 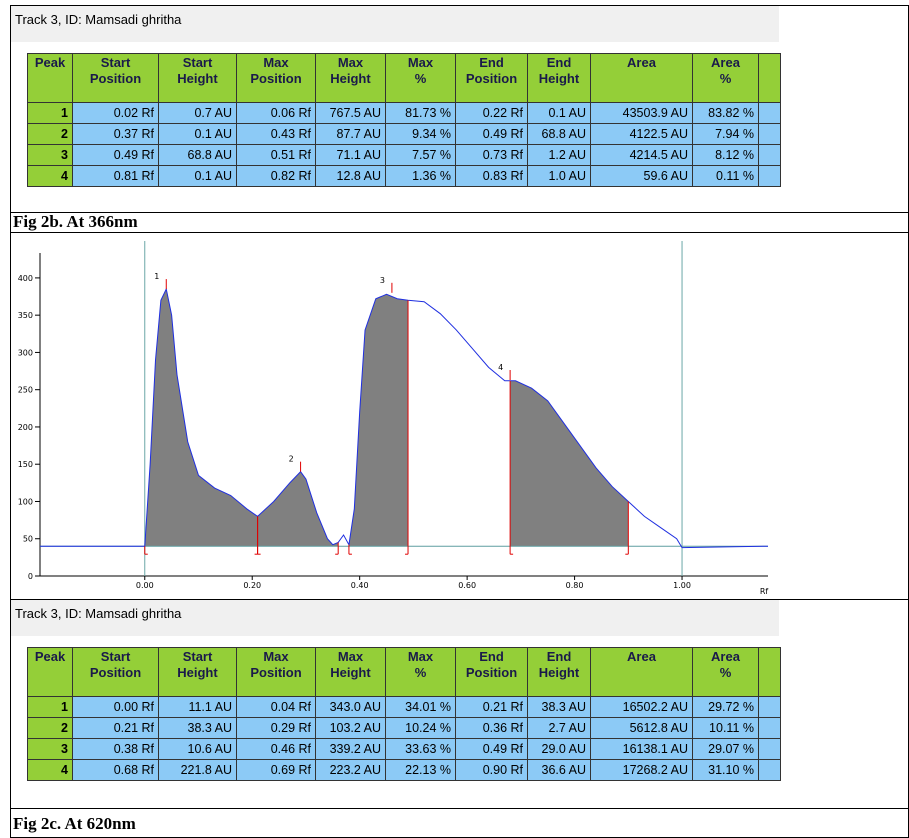 What do you see at coordinates (682, 585) in the screenshot?
I see `x-tick-label: 1.00` at bounding box center [682, 585].